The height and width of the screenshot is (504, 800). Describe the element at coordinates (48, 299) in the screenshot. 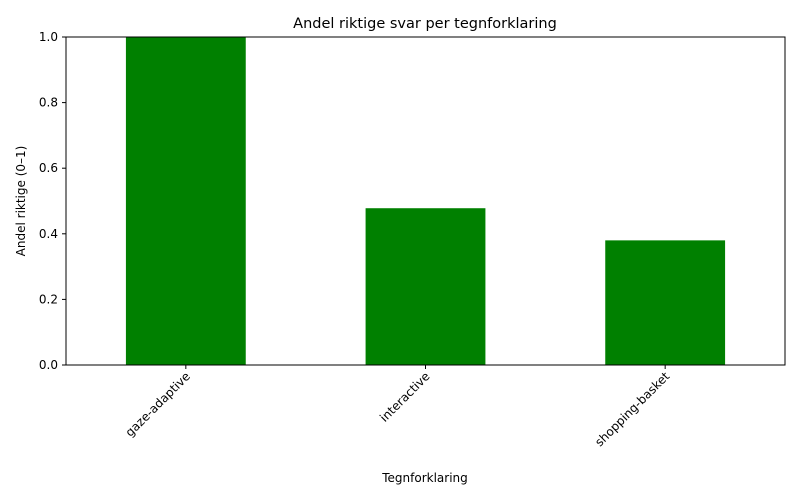

I see `y-tick-label: 0.2` at that location.